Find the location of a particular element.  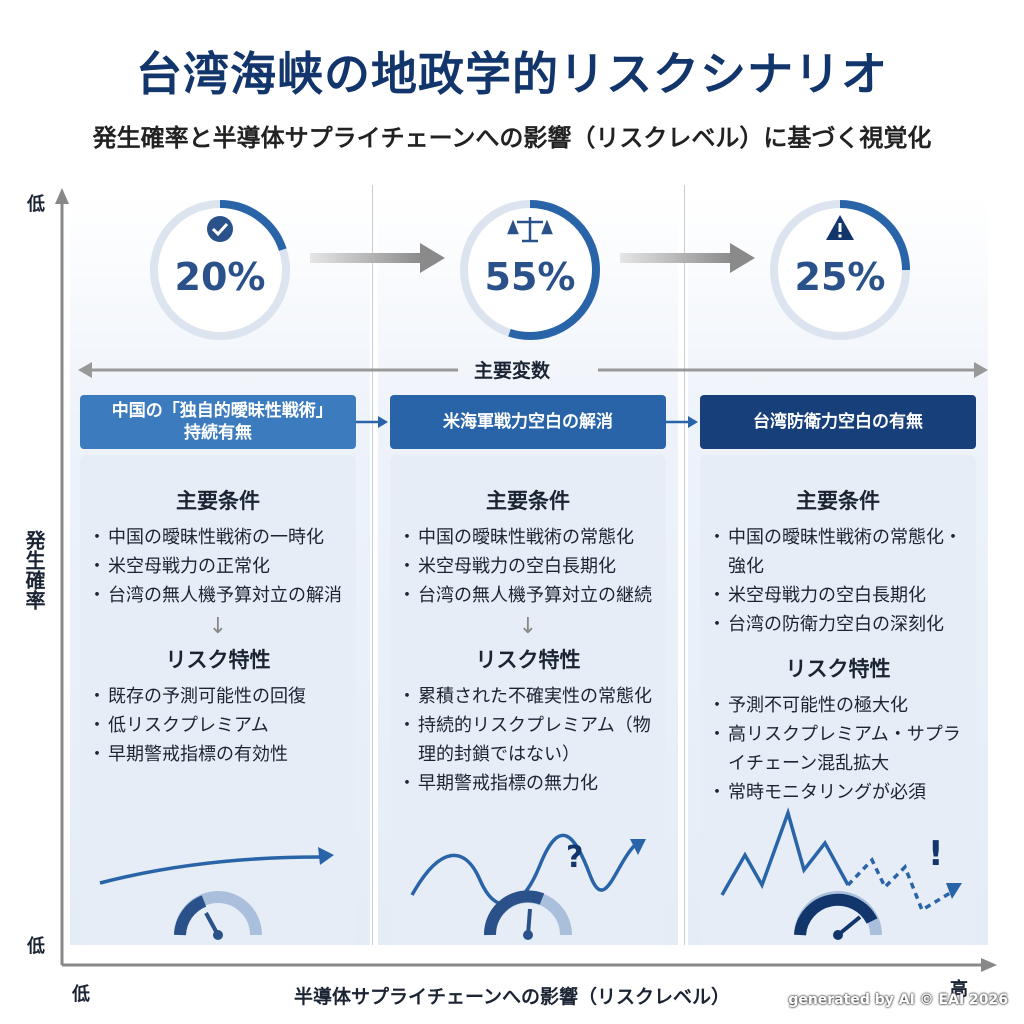

trend-illustration: ? is located at coordinates (528, 886).